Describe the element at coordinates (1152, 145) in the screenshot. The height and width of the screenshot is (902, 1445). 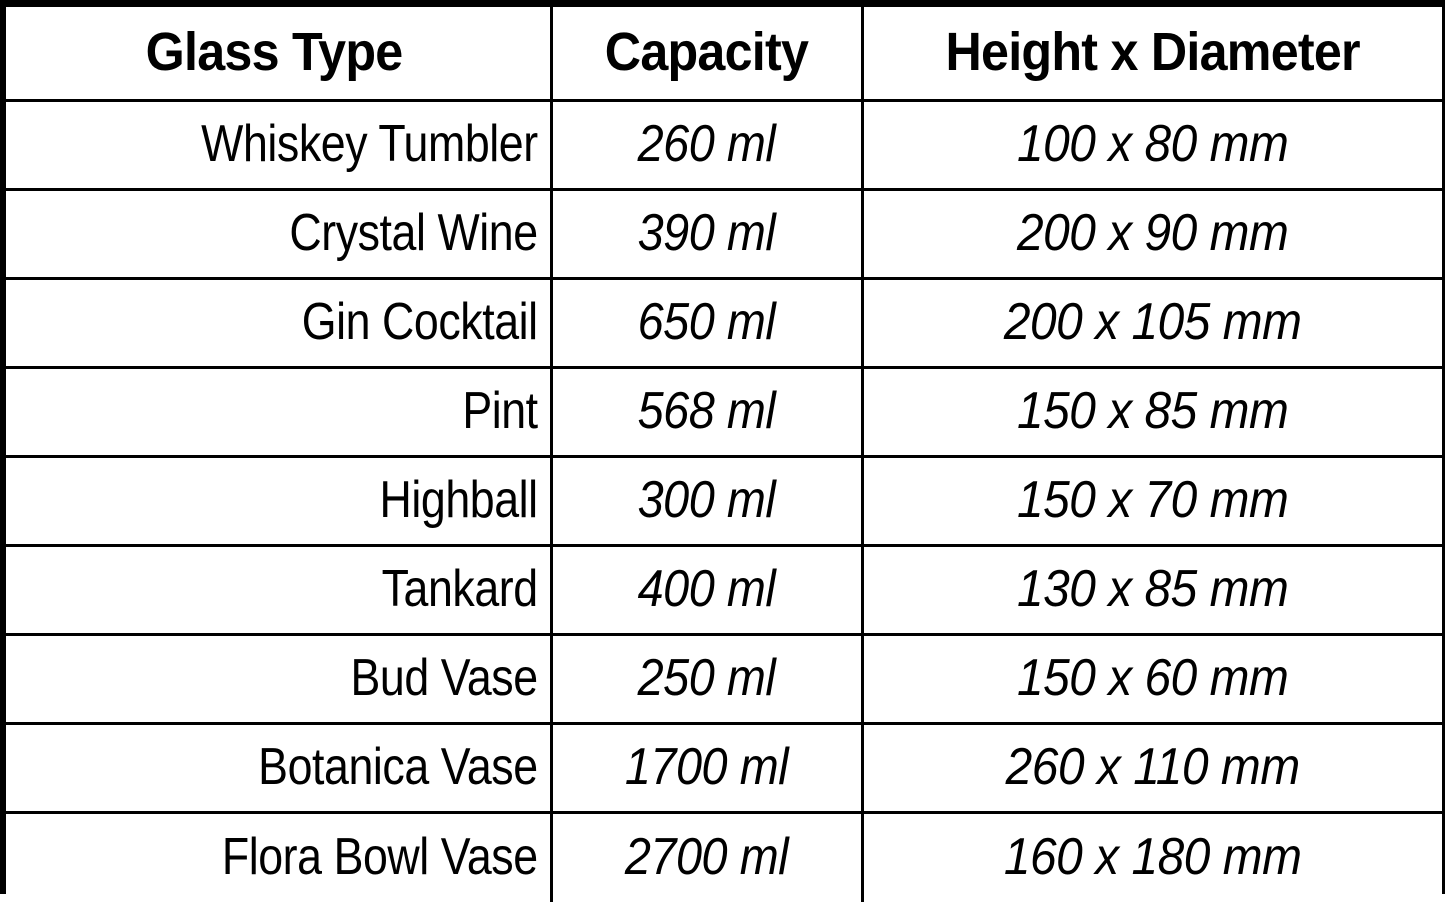
I see `cell-dimensions: 100 x 80 mm` at that location.